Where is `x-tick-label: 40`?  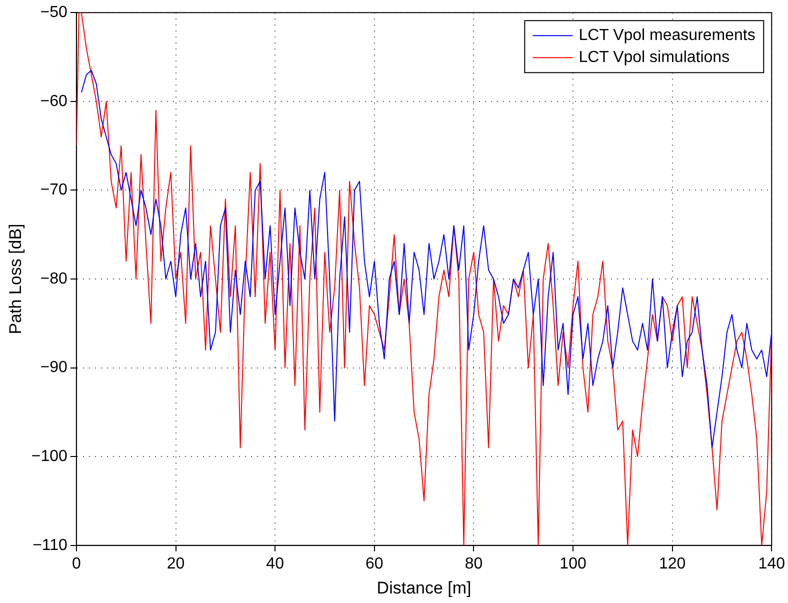
x-tick-label: 40 is located at coordinates (275, 563).